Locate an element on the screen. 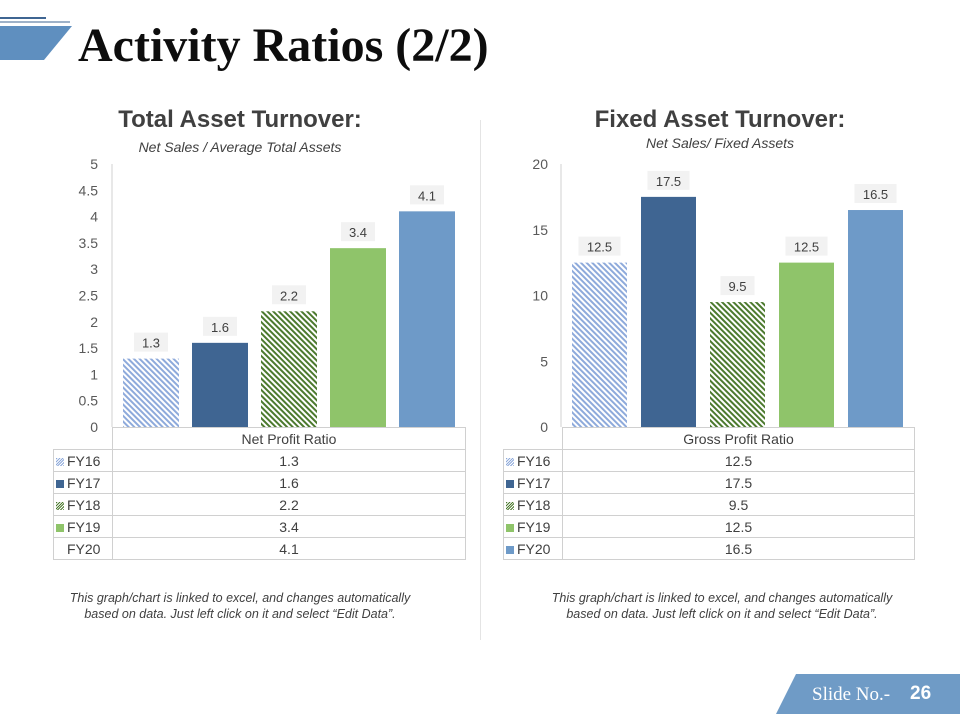 The width and height of the screenshot is (960, 720). data-label: 1.6 is located at coordinates (220, 327).